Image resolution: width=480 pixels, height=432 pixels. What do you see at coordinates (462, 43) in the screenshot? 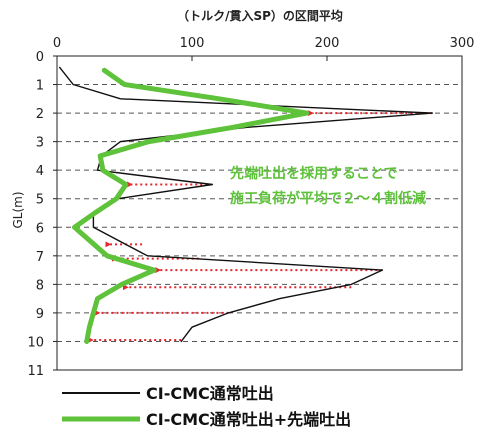
I see `x-tick-label: 300` at bounding box center [462, 43].